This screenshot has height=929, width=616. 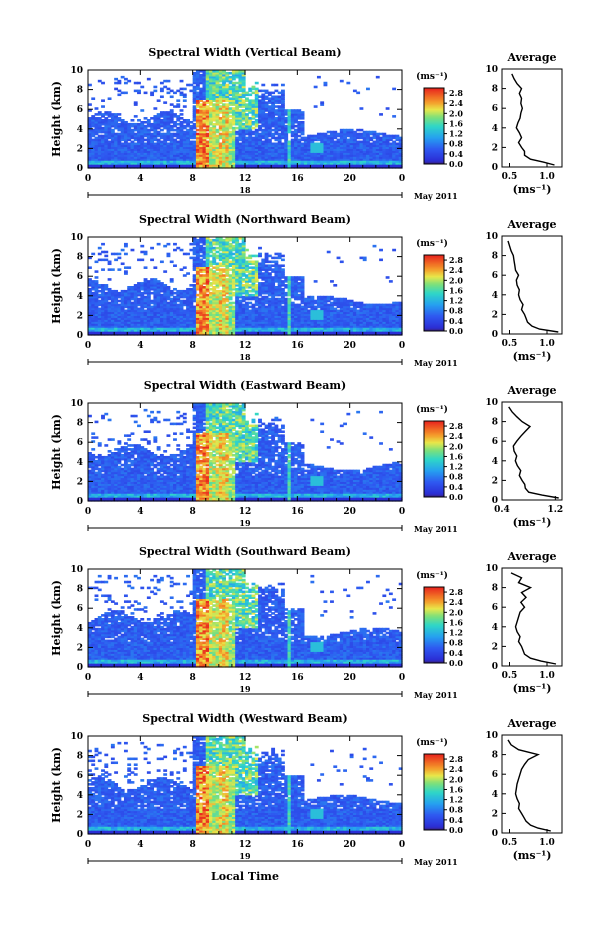 I want to click on x-tick-label: 20, so click(x=349, y=179).